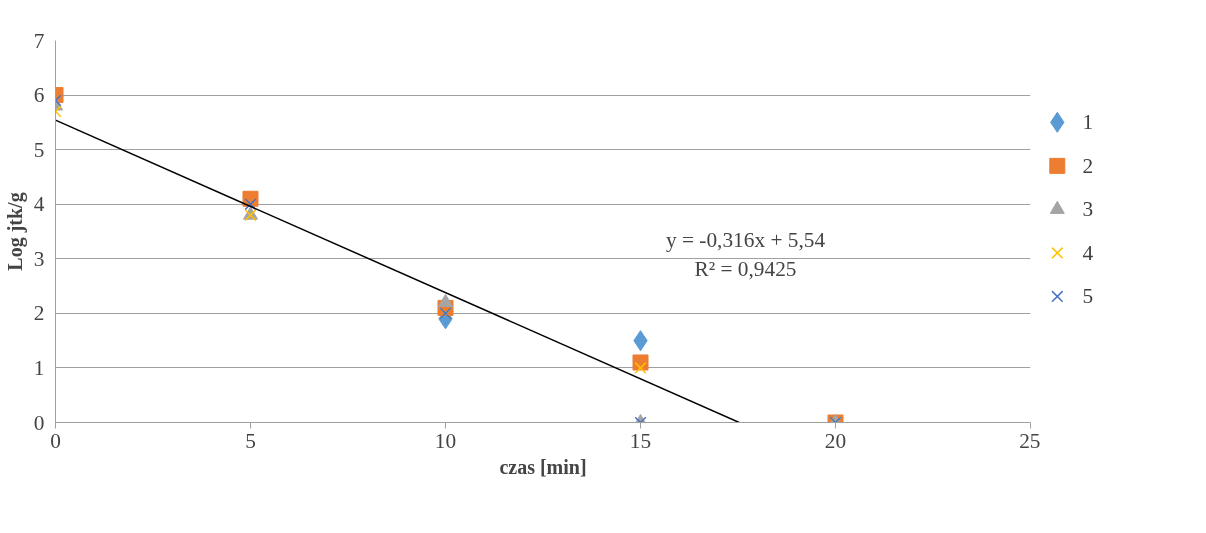 This screenshot has height=533, width=1206. What do you see at coordinates (39, 258) in the screenshot?
I see `y-tick-label: 3` at bounding box center [39, 258].